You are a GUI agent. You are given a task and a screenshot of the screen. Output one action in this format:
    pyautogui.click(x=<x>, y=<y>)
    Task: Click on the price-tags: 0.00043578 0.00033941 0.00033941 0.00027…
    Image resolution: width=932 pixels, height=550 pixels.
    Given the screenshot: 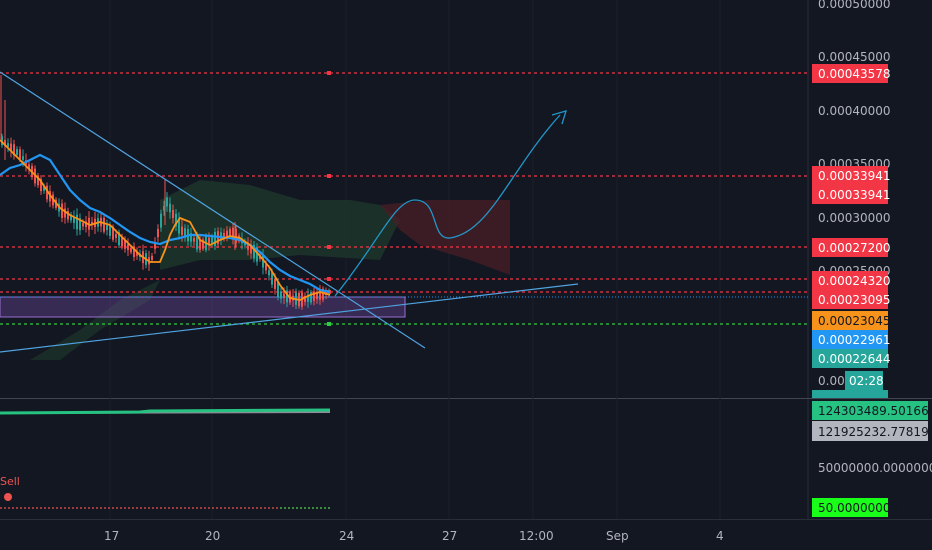 What is the action you would take?
    pyautogui.click(x=851, y=231)
    